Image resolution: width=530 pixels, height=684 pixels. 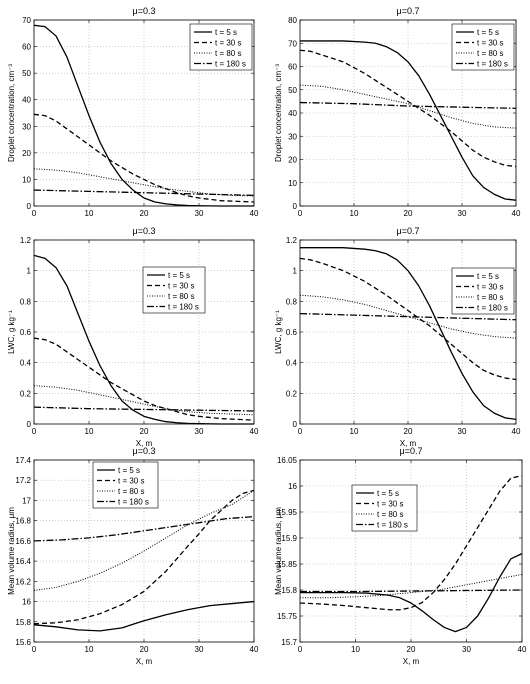 I want to click on y-tick-label: 20, so click(x=292, y=160).